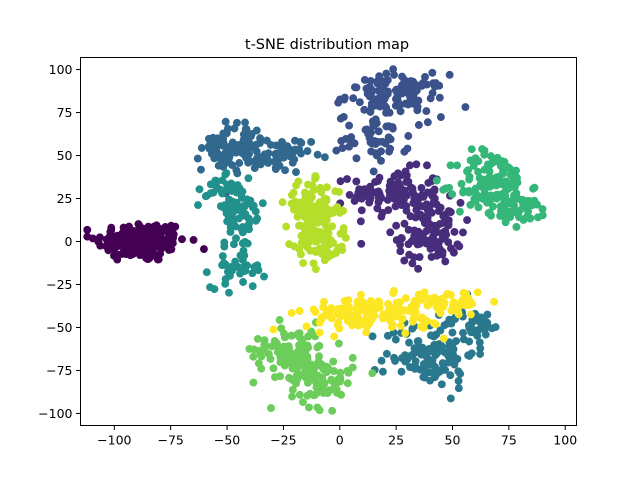  I want to click on y-tick-label: 75, so click(65, 112).